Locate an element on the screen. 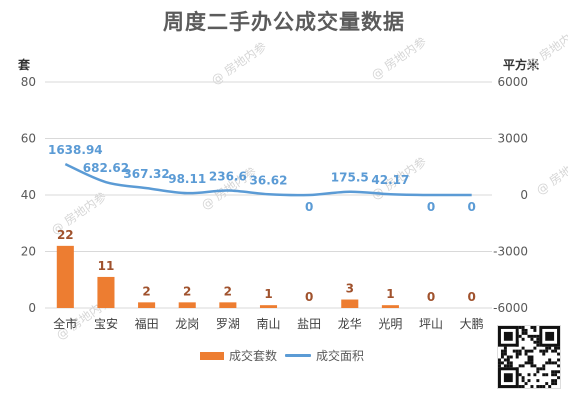 This screenshot has width=568, height=400. category-label: 龙华 is located at coordinates (350, 324).